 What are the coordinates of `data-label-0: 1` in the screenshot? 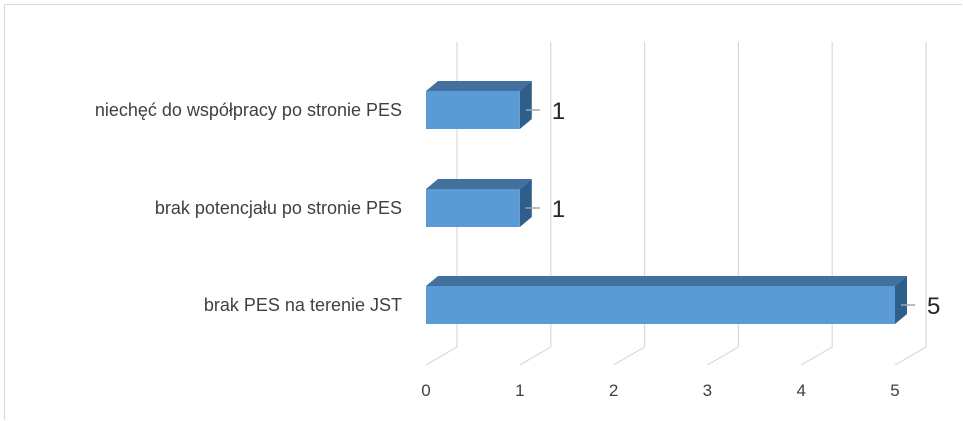 It's located at (558, 111).